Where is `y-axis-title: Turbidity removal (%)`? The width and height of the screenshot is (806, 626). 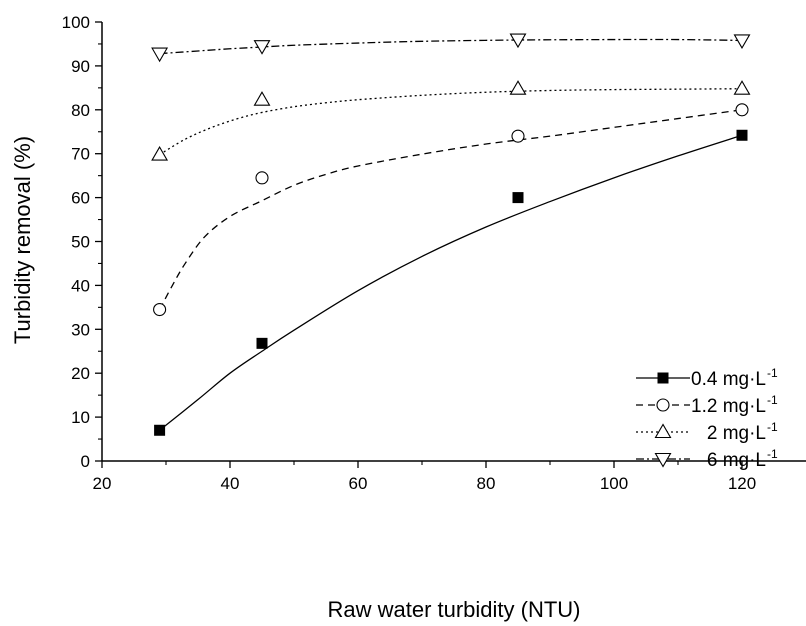
y-axis-title: Turbidity removal (%) is located at coordinates (22, 240).